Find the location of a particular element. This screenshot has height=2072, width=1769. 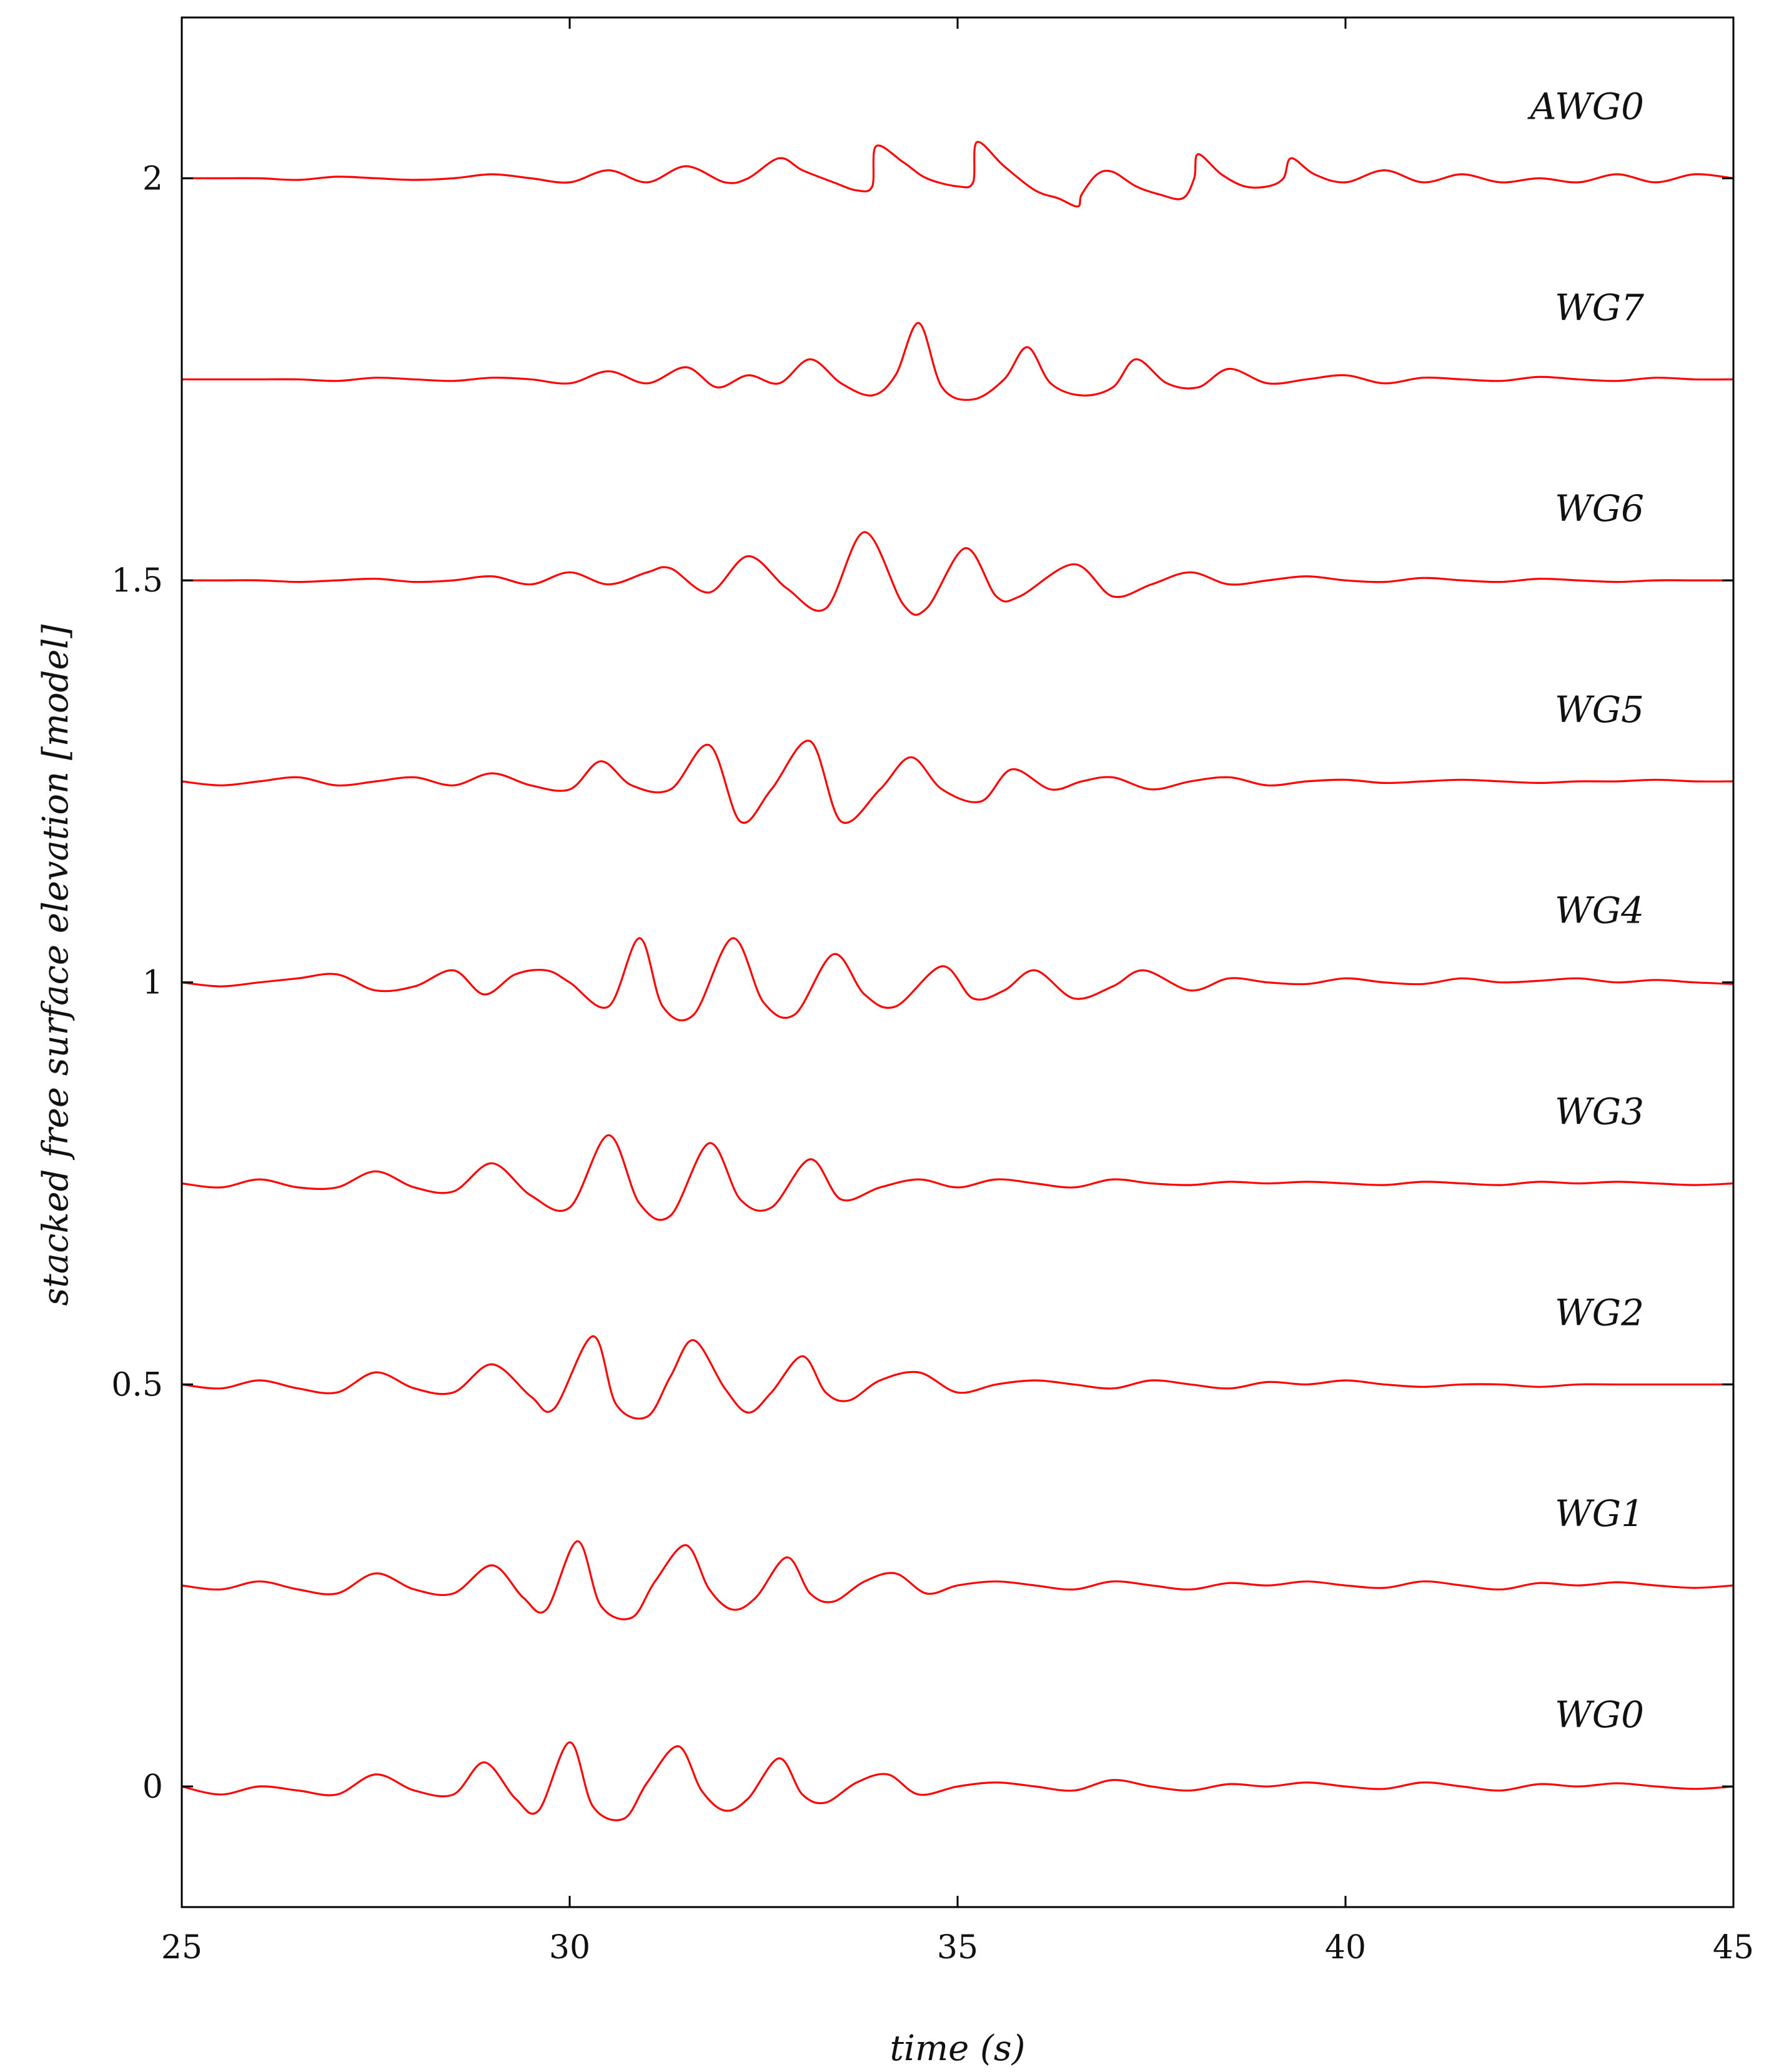

series-label-wg3: WG3 is located at coordinates (1599, 1111).